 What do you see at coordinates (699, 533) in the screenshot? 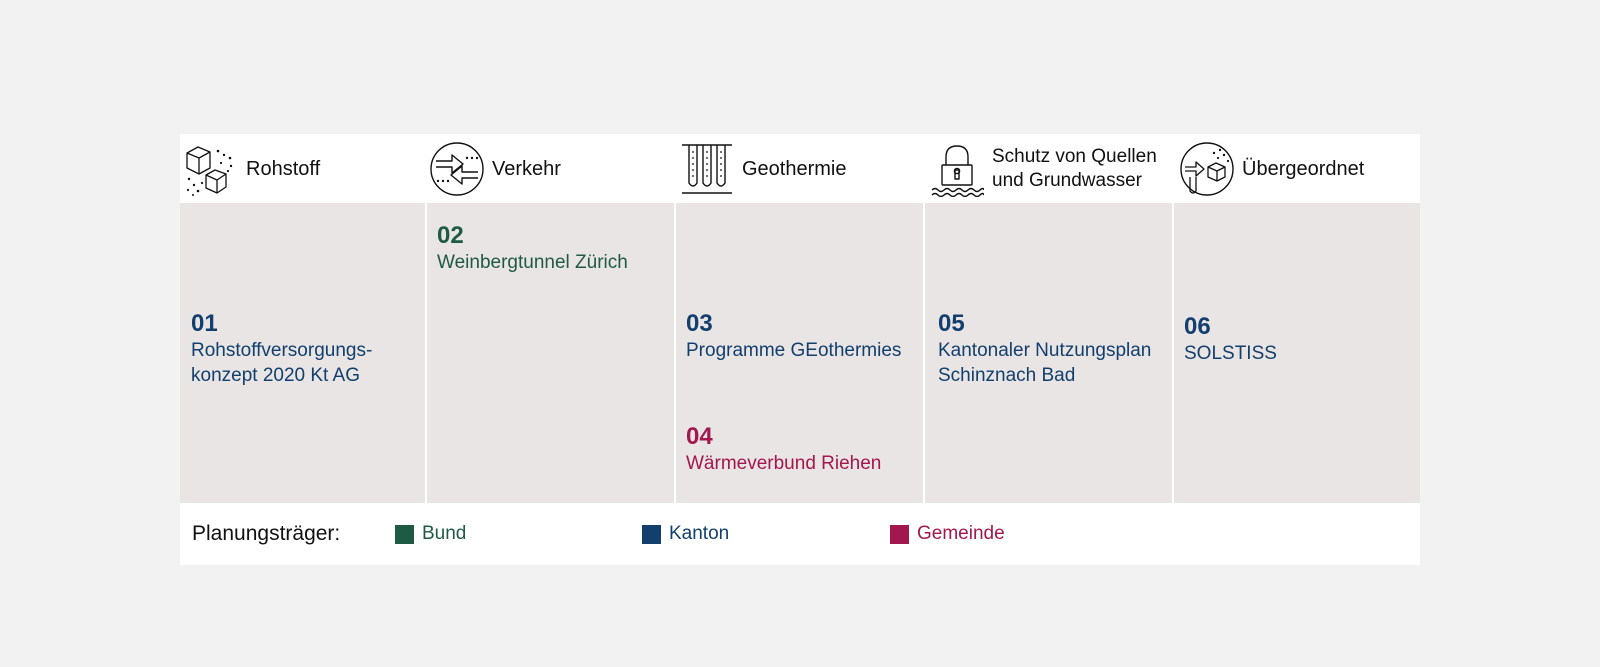
I see `legend-label: Kanton` at bounding box center [699, 533].